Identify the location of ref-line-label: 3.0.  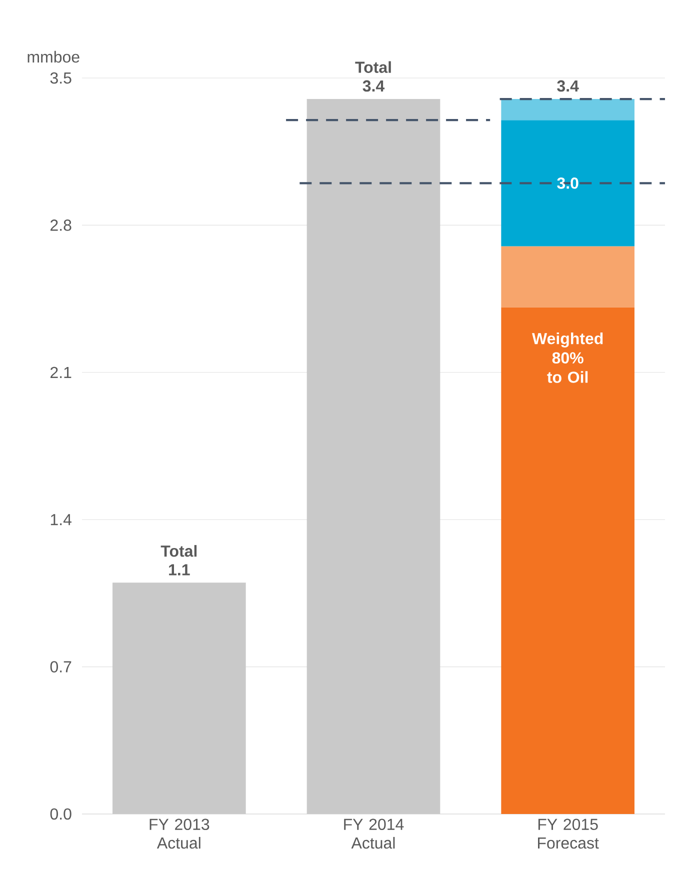
(567, 183).